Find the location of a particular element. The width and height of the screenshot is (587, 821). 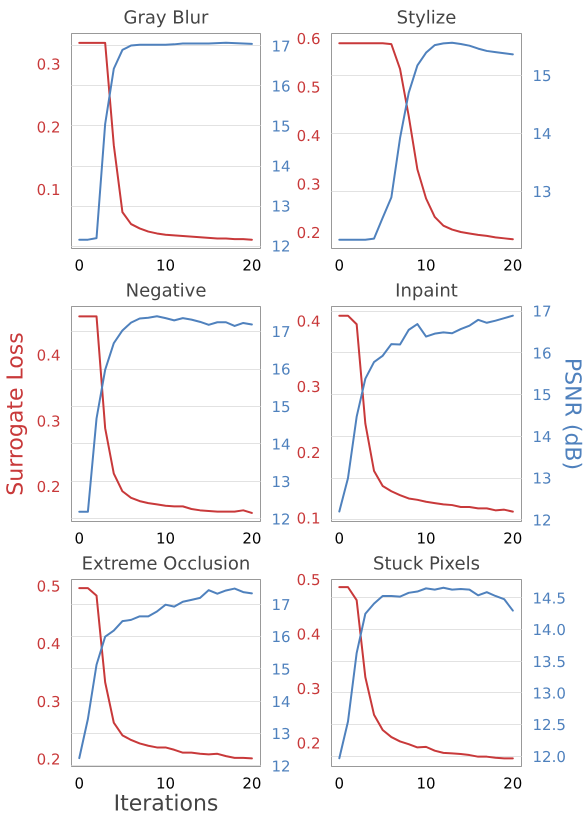

y2-tick-label: 12.5 is located at coordinates (549, 725).